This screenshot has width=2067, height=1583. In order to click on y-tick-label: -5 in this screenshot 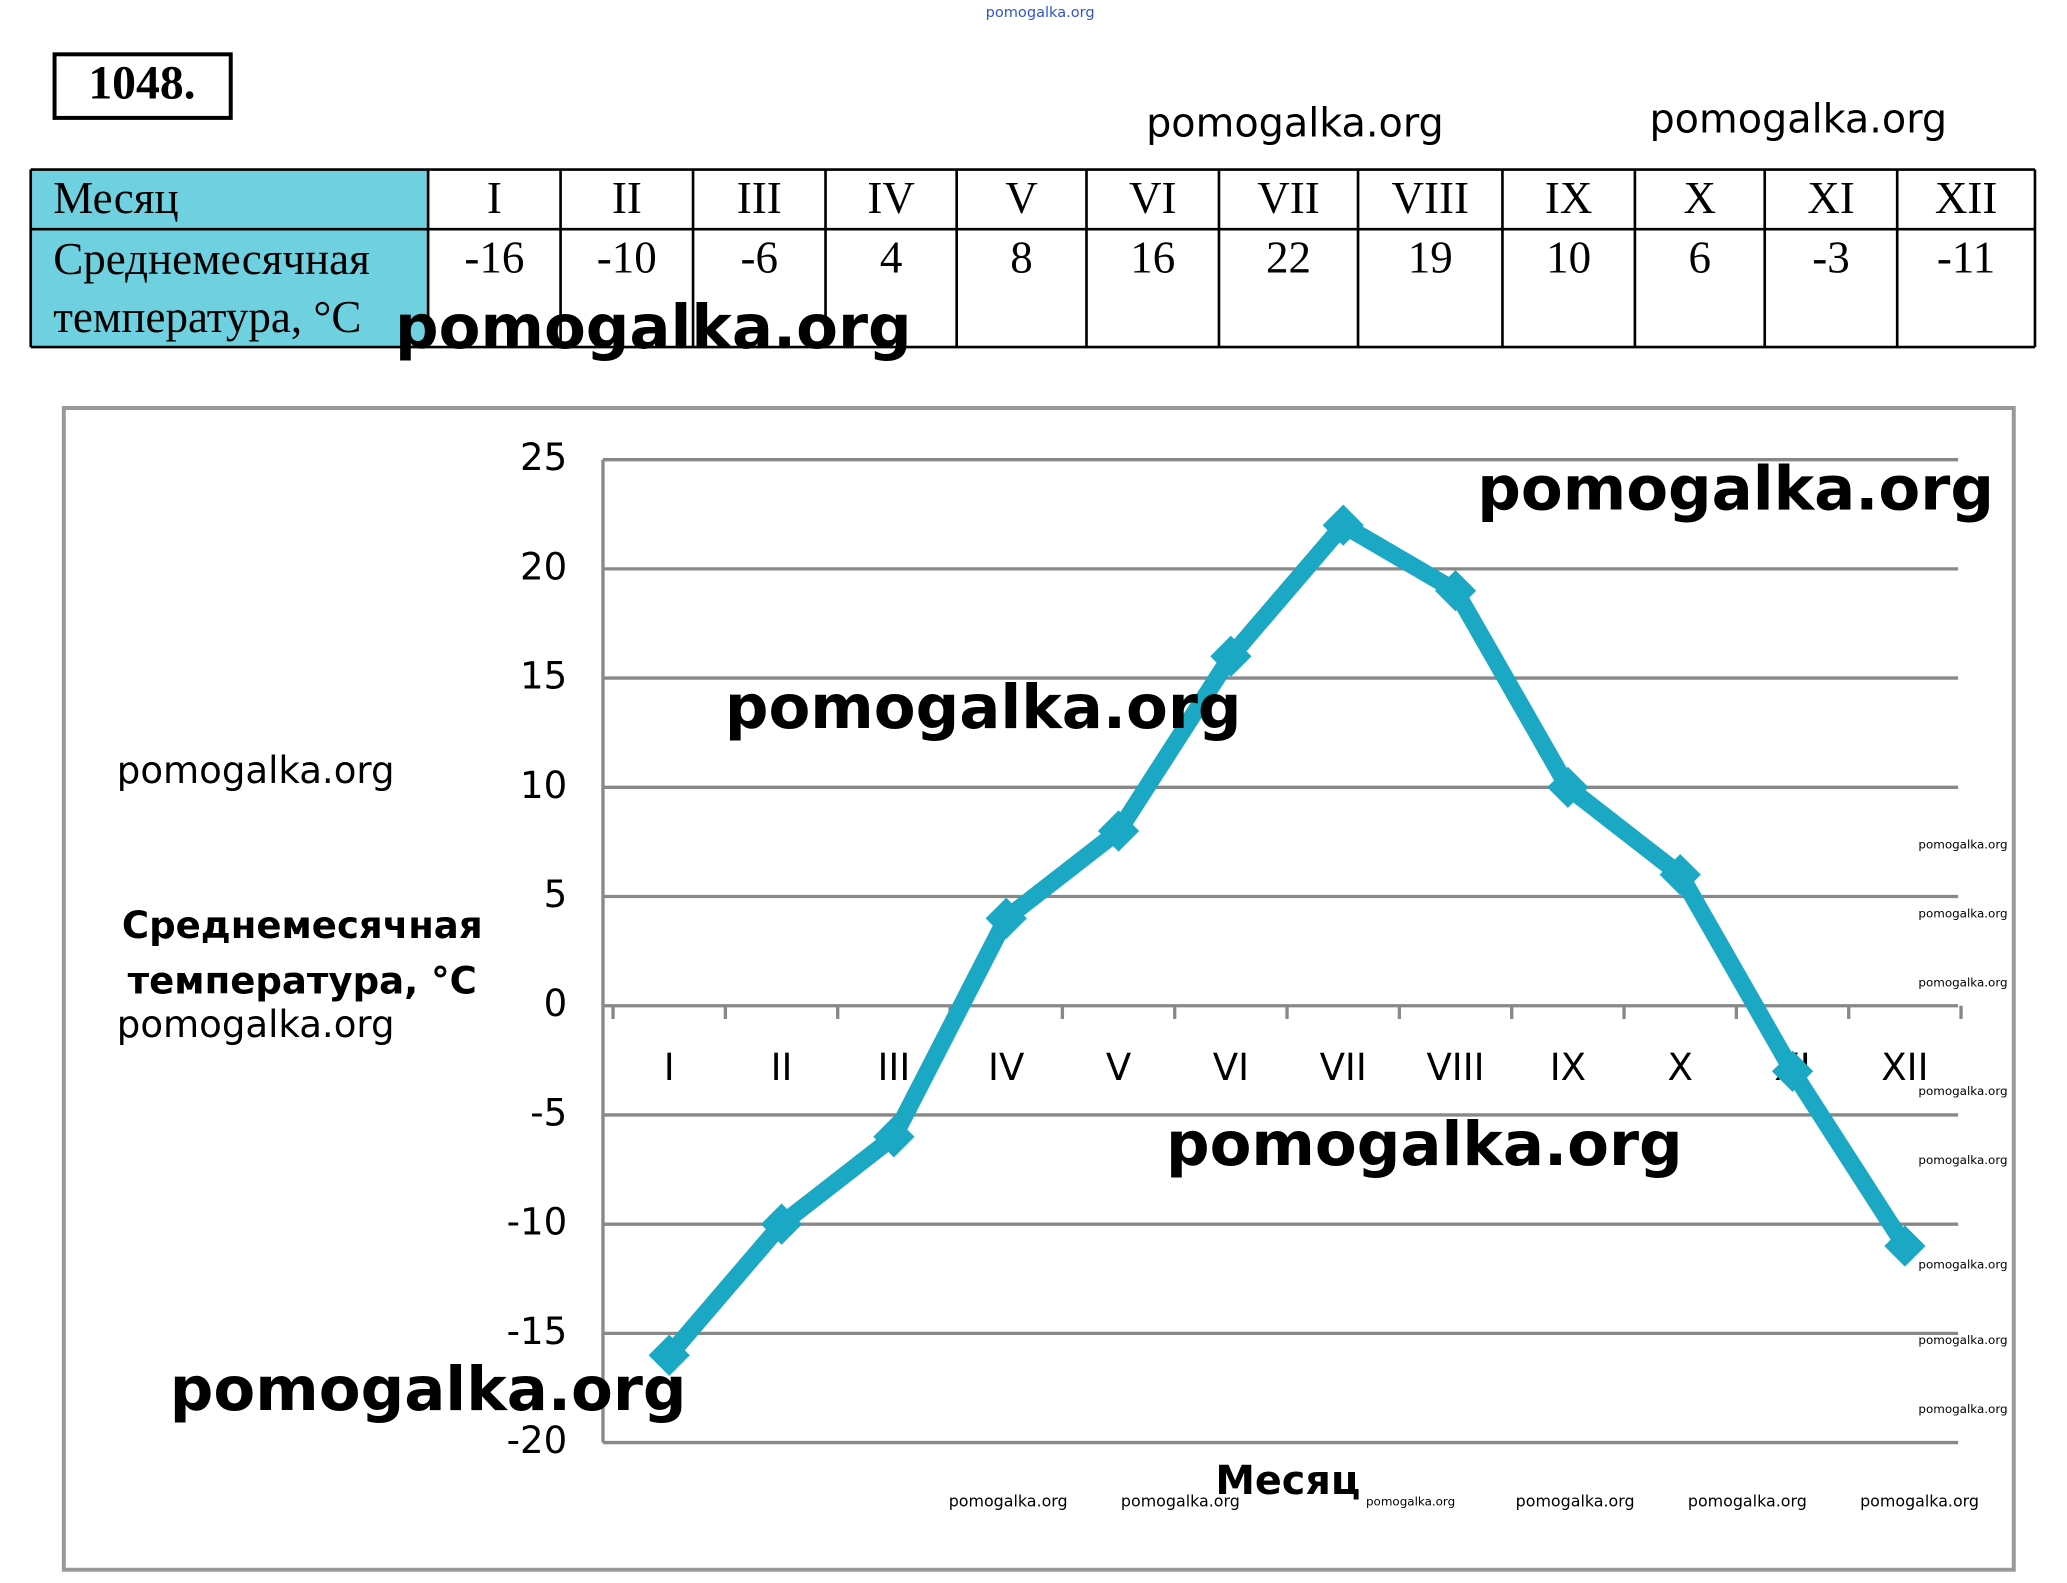, I will do `click(548, 1112)`.